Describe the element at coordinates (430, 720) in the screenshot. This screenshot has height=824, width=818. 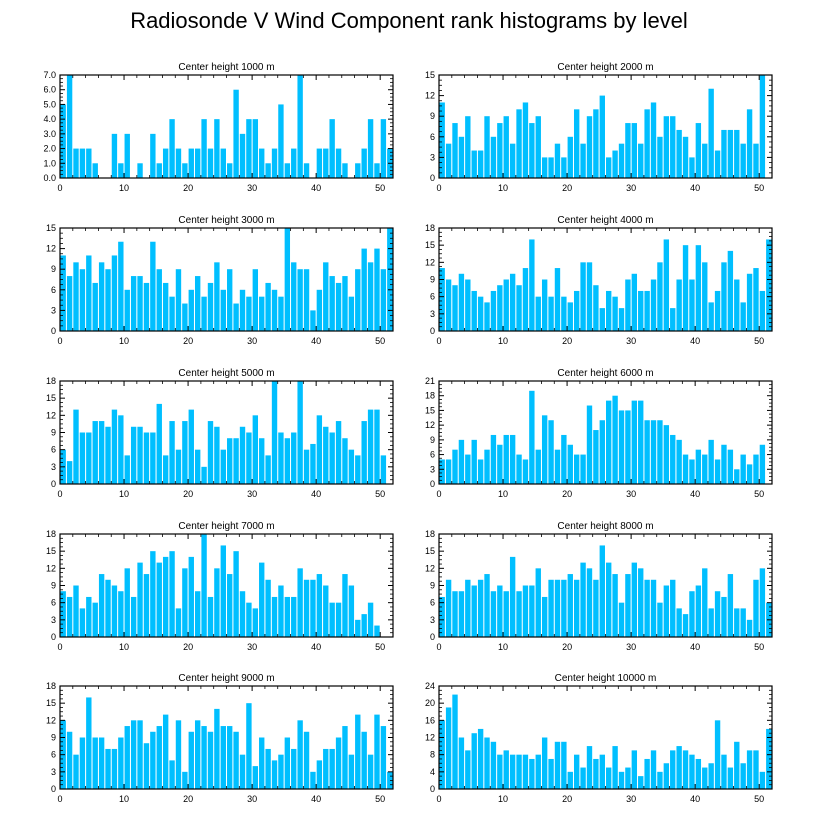
I see `y-tick-label: 16` at that location.